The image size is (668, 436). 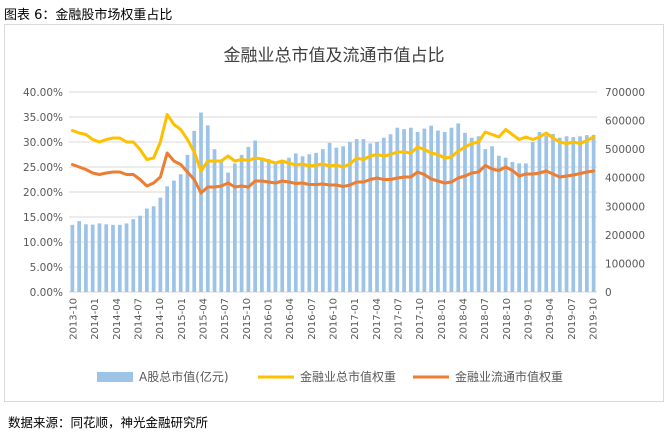 What do you see at coordinates (117, 319) in the screenshot?
I see `x-tick-label: 2014-04` at bounding box center [117, 319].